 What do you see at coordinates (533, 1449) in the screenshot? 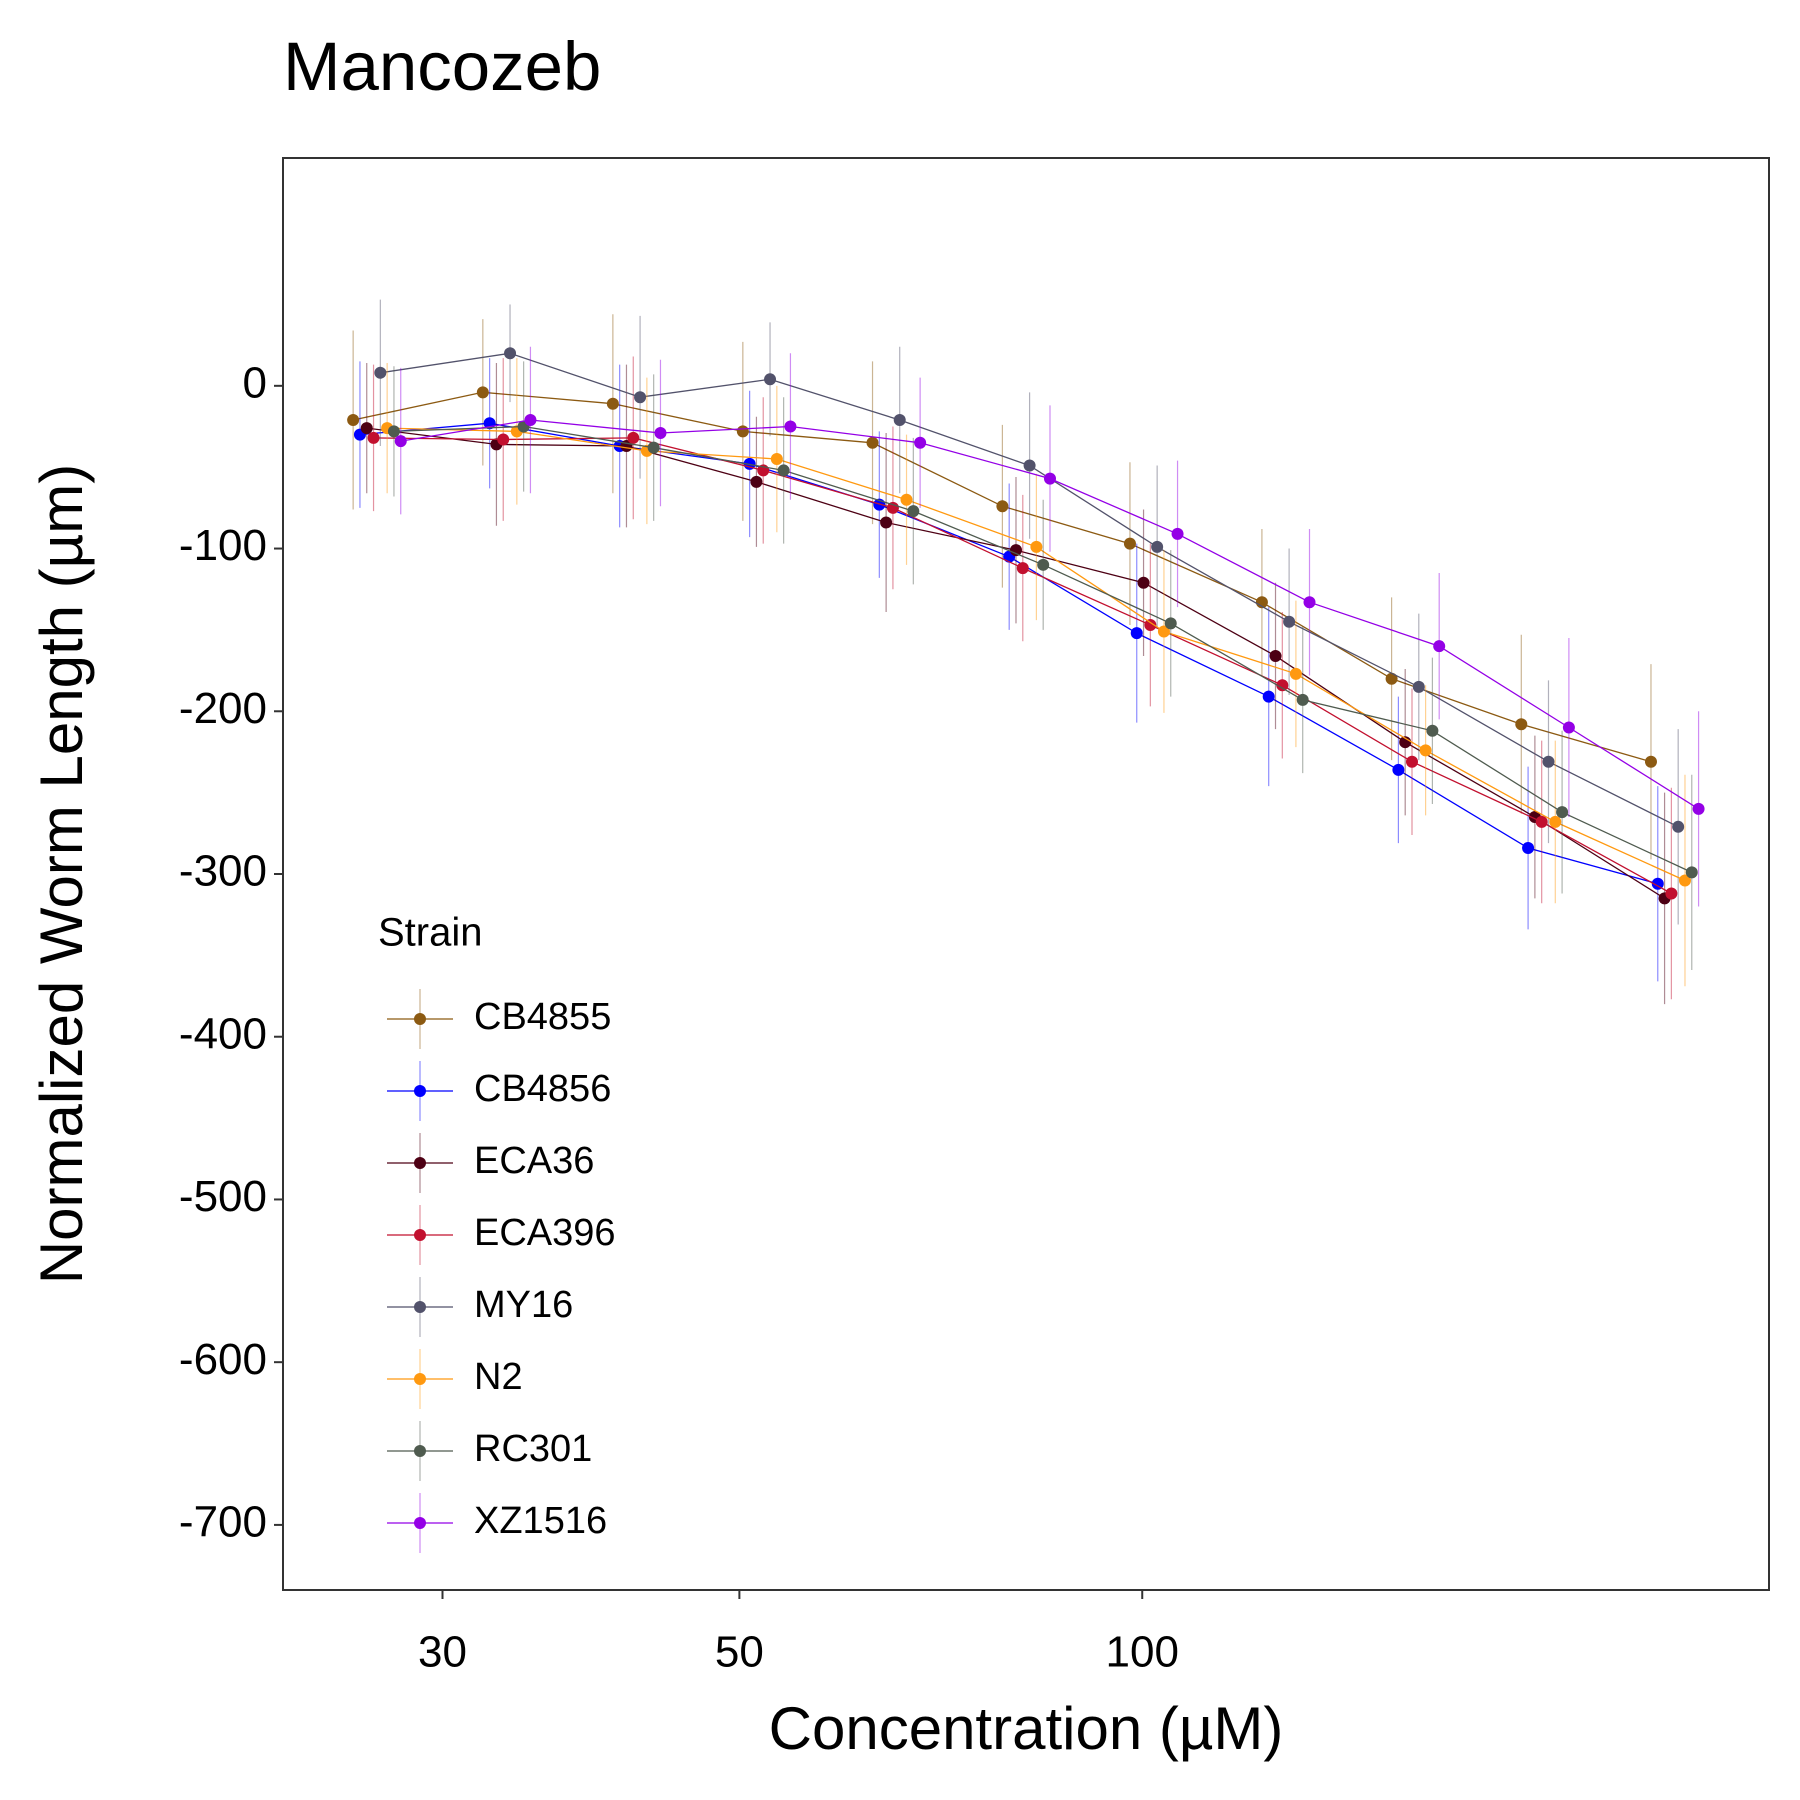
I see `legend-label: RC301` at bounding box center [533, 1449].